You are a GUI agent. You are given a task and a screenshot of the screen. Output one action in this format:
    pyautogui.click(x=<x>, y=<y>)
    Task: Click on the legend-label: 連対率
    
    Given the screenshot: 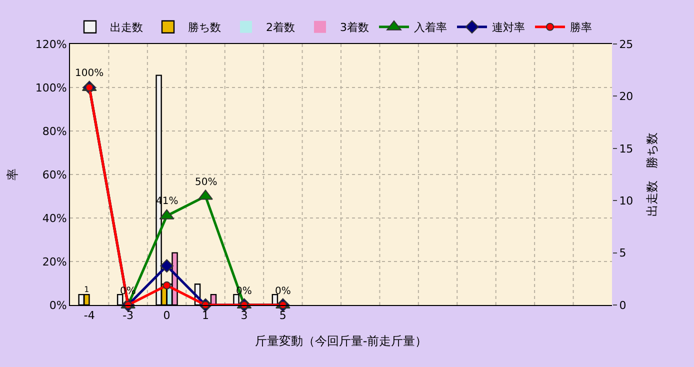 What is the action you would take?
    pyautogui.click(x=508, y=27)
    